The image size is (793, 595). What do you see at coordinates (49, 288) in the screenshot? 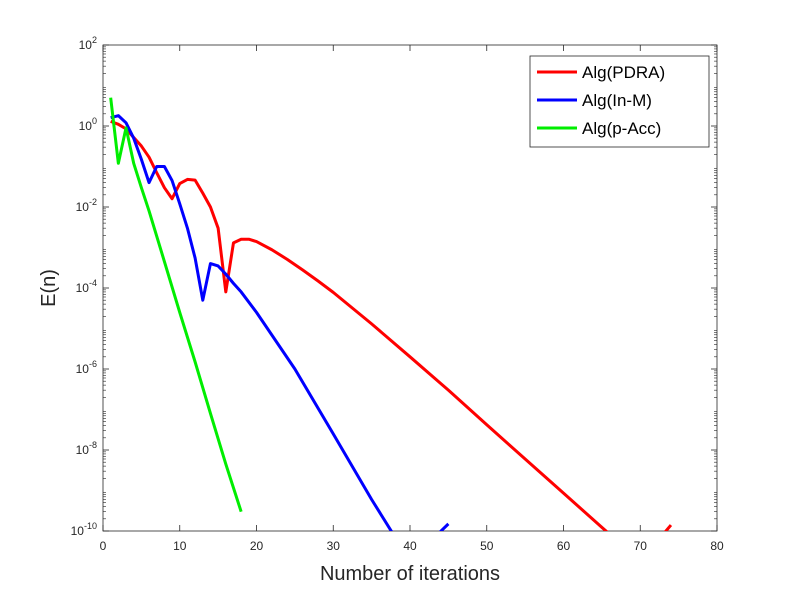
I see `y-axis-label: E(n)` at bounding box center [49, 288].